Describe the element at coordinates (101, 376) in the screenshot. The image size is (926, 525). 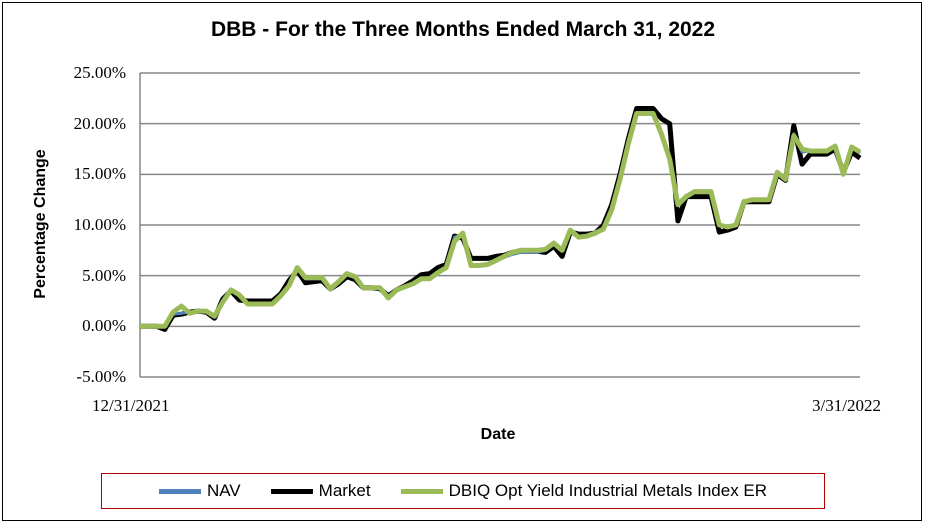
I see `y-tick-label: -5.00%` at that location.